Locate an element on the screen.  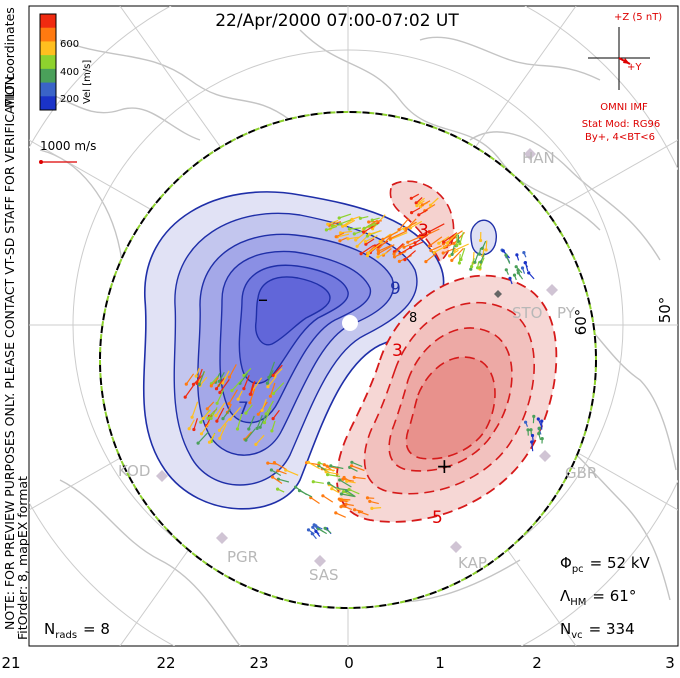
imf-model: Stat Mod: RG96 is located at coordinates (621, 124).